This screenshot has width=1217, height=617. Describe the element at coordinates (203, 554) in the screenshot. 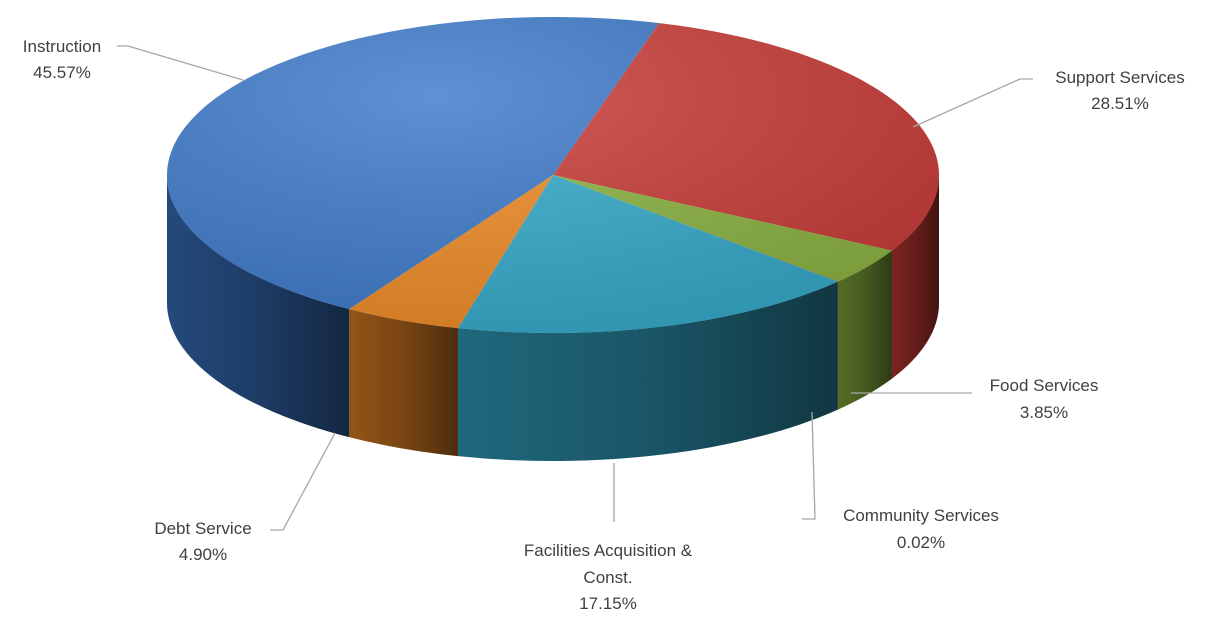

I see `slice-value-debt-service: 4.90%` at that location.